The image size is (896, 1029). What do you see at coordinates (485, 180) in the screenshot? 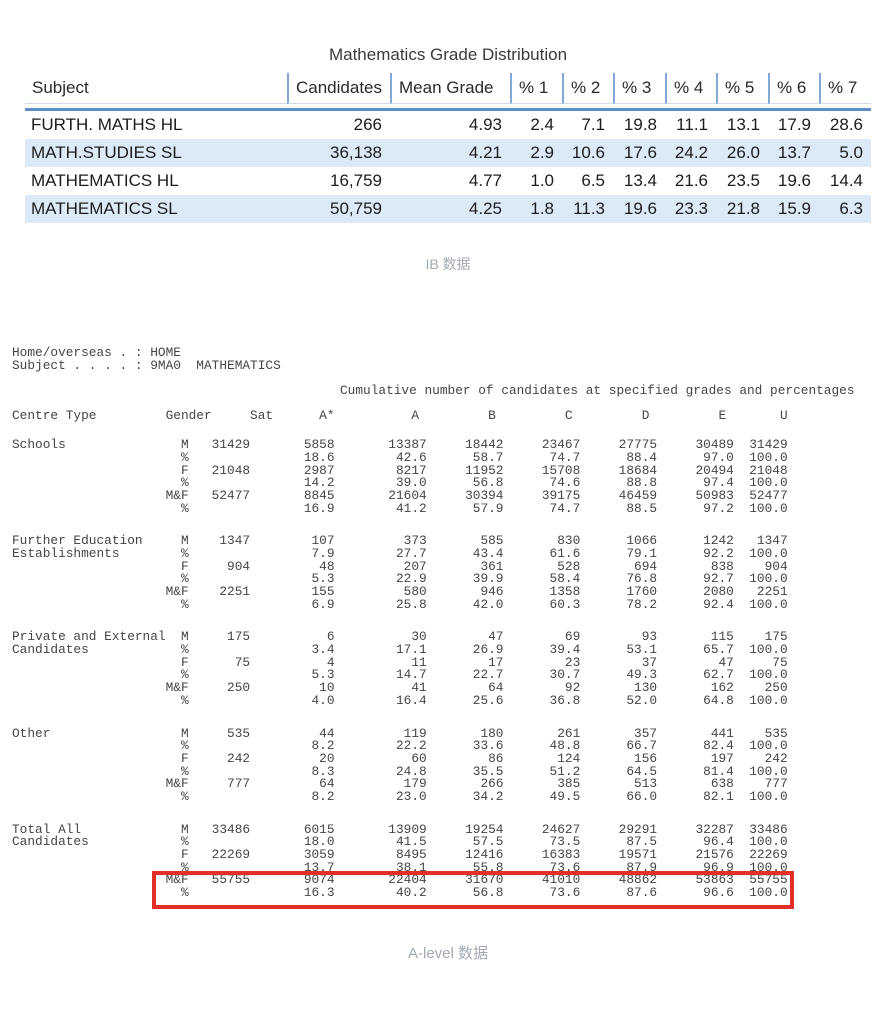
I see `ib-cell-mean-grade: 4.77` at bounding box center [485, 180].